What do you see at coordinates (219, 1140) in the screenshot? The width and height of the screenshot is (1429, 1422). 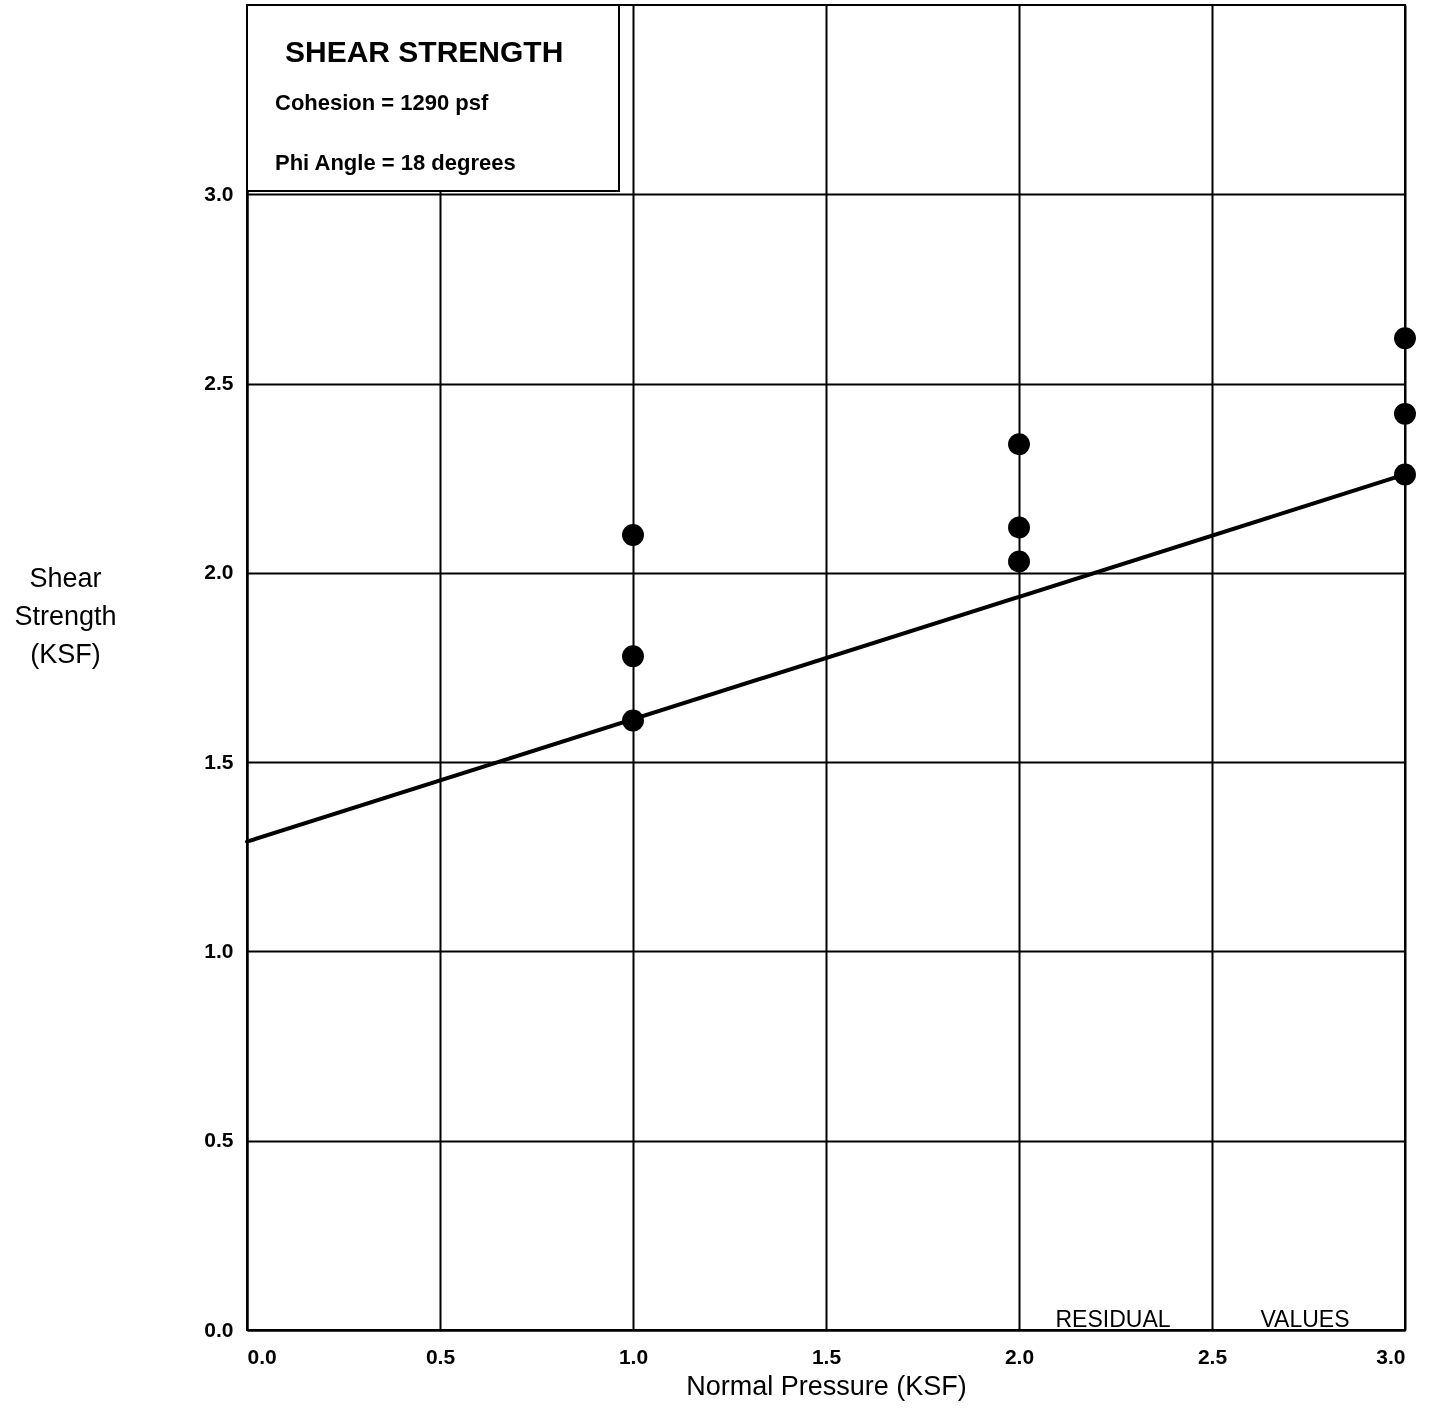 I see `y-tick-label: 0.5` at bounding box center [219, 1140].